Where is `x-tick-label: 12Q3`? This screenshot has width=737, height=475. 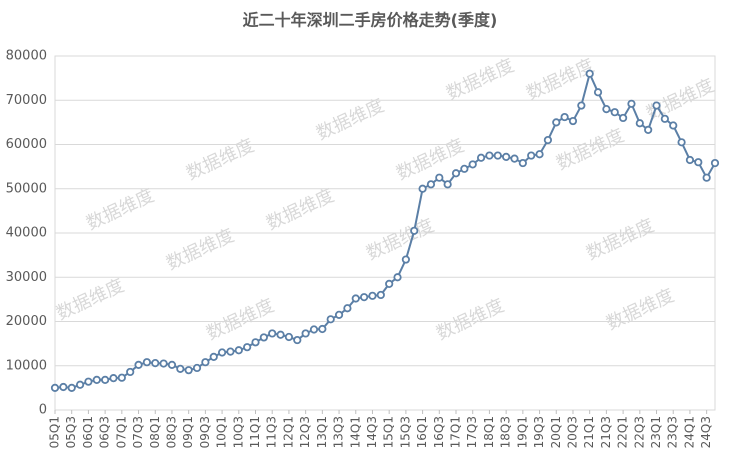
x-tick-label: 12Q3 is located at coordinates (305, 432).